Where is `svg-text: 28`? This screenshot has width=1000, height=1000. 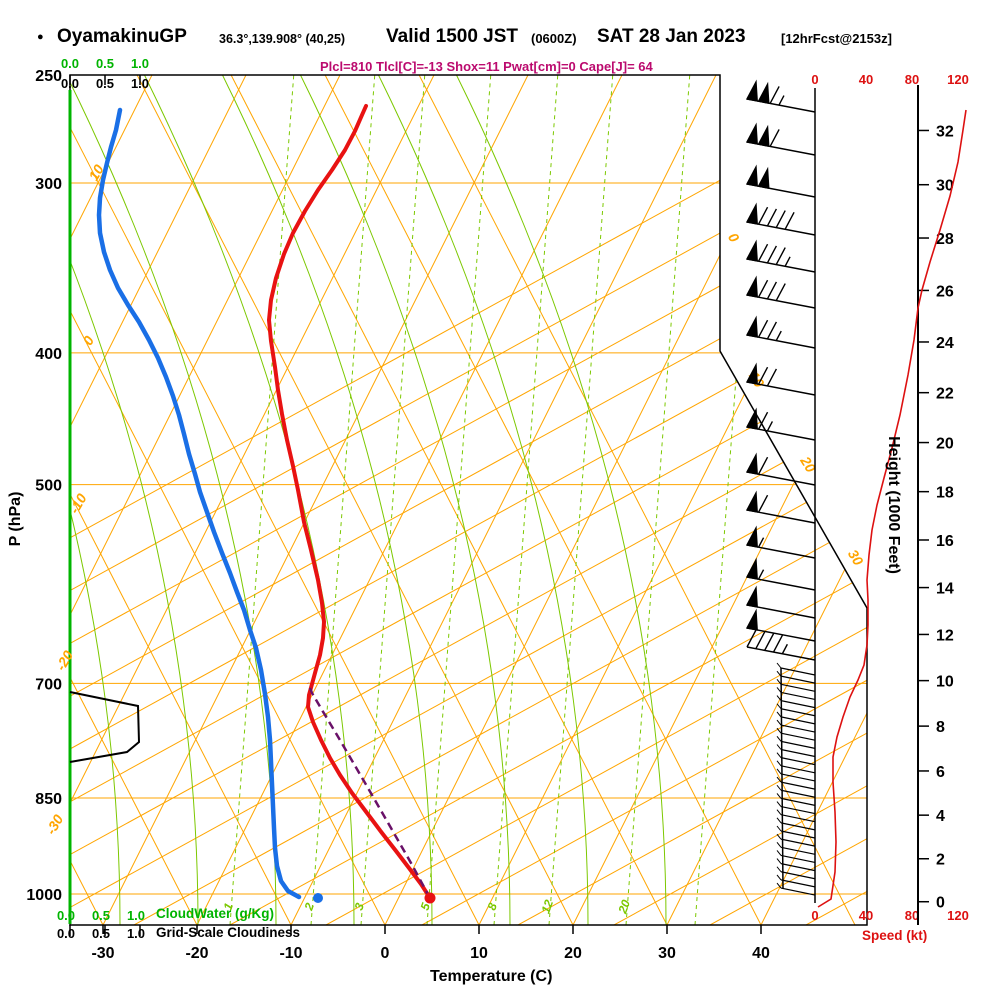 svg-text: 28 is located at coordinates (945, 239).